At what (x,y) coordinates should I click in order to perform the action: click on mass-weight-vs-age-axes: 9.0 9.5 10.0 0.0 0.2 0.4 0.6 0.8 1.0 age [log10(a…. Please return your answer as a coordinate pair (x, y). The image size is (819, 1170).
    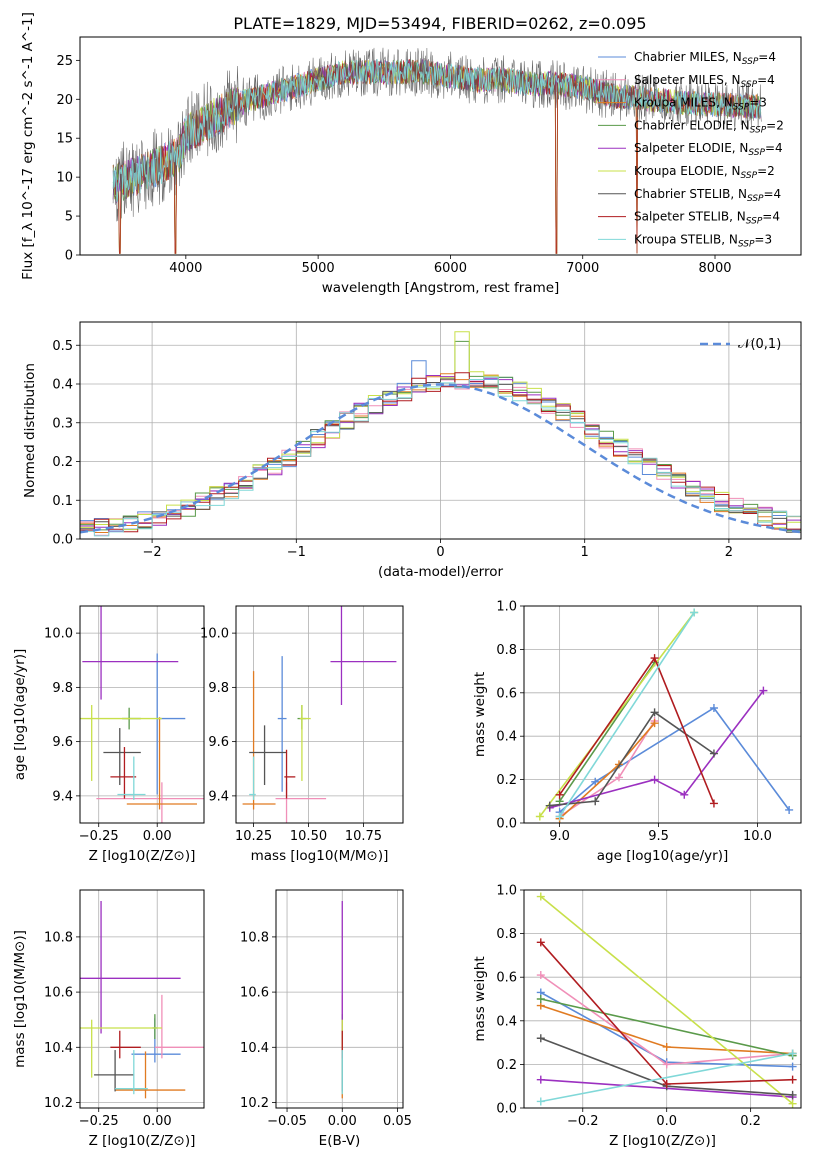
    Looking at the image, I should click on (636, 732).